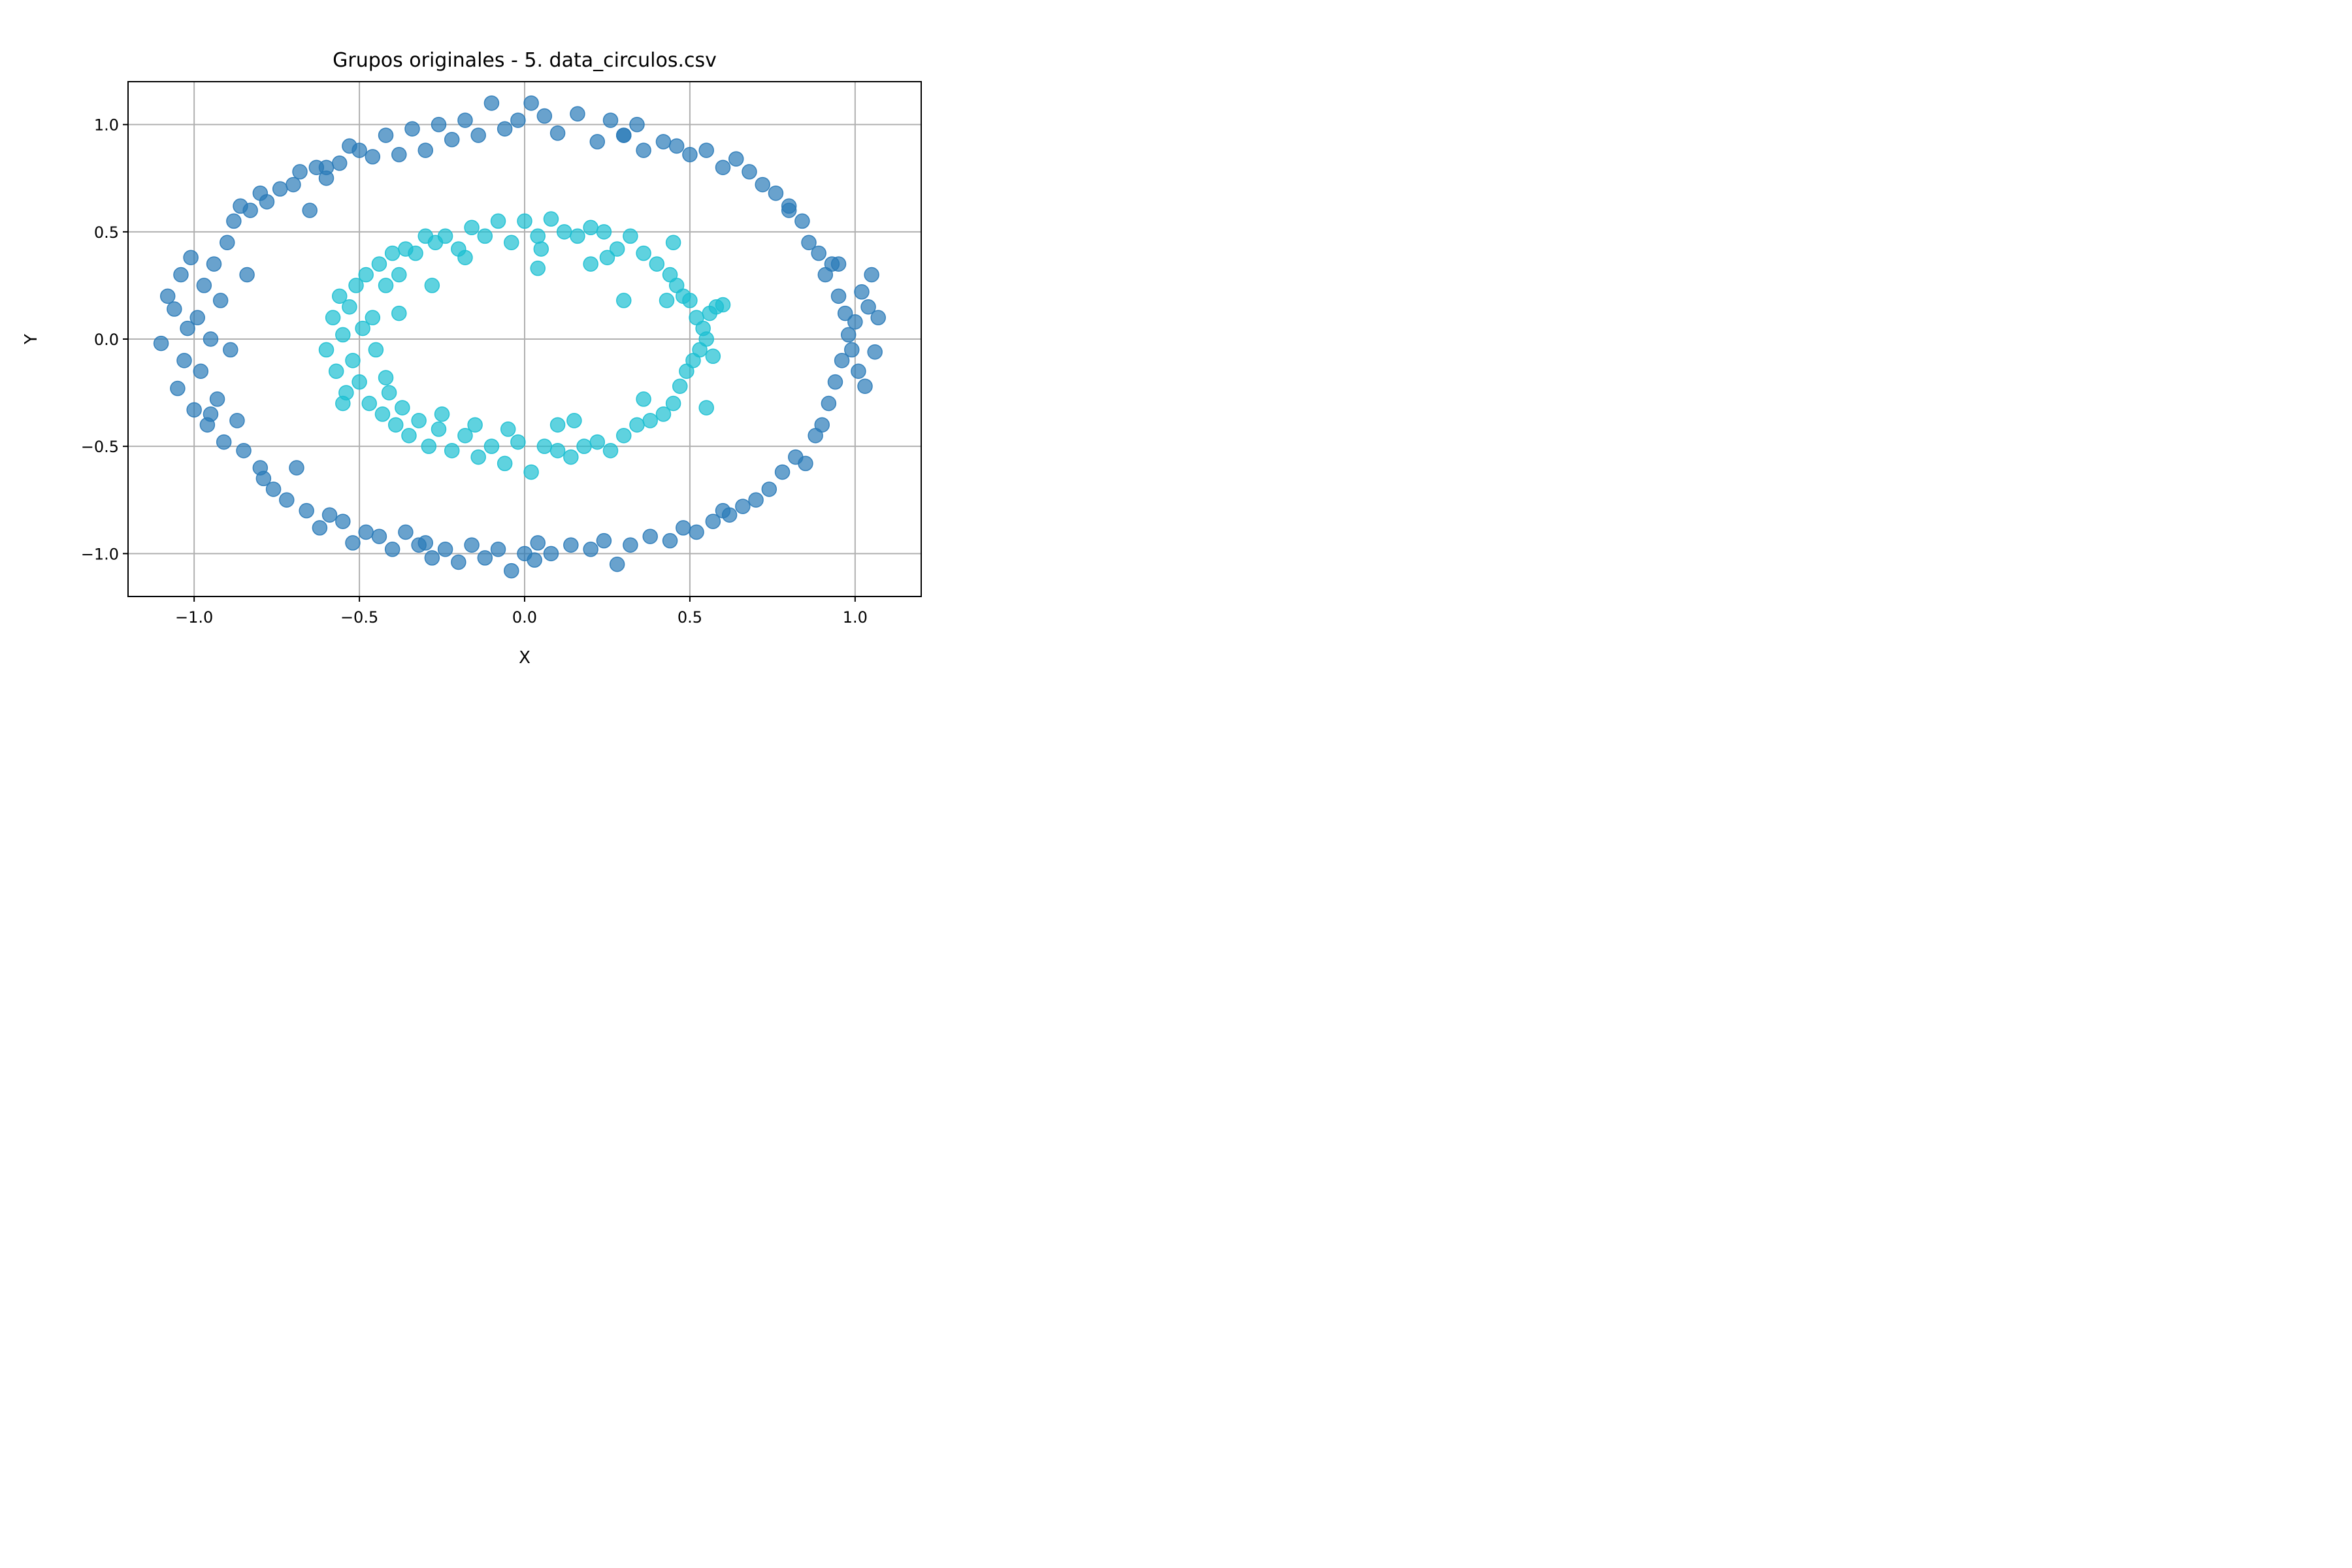 The width and height of the screenshot is (2352, 1568). I want to click on y-tick-label: −0.5, so click(100, 447).